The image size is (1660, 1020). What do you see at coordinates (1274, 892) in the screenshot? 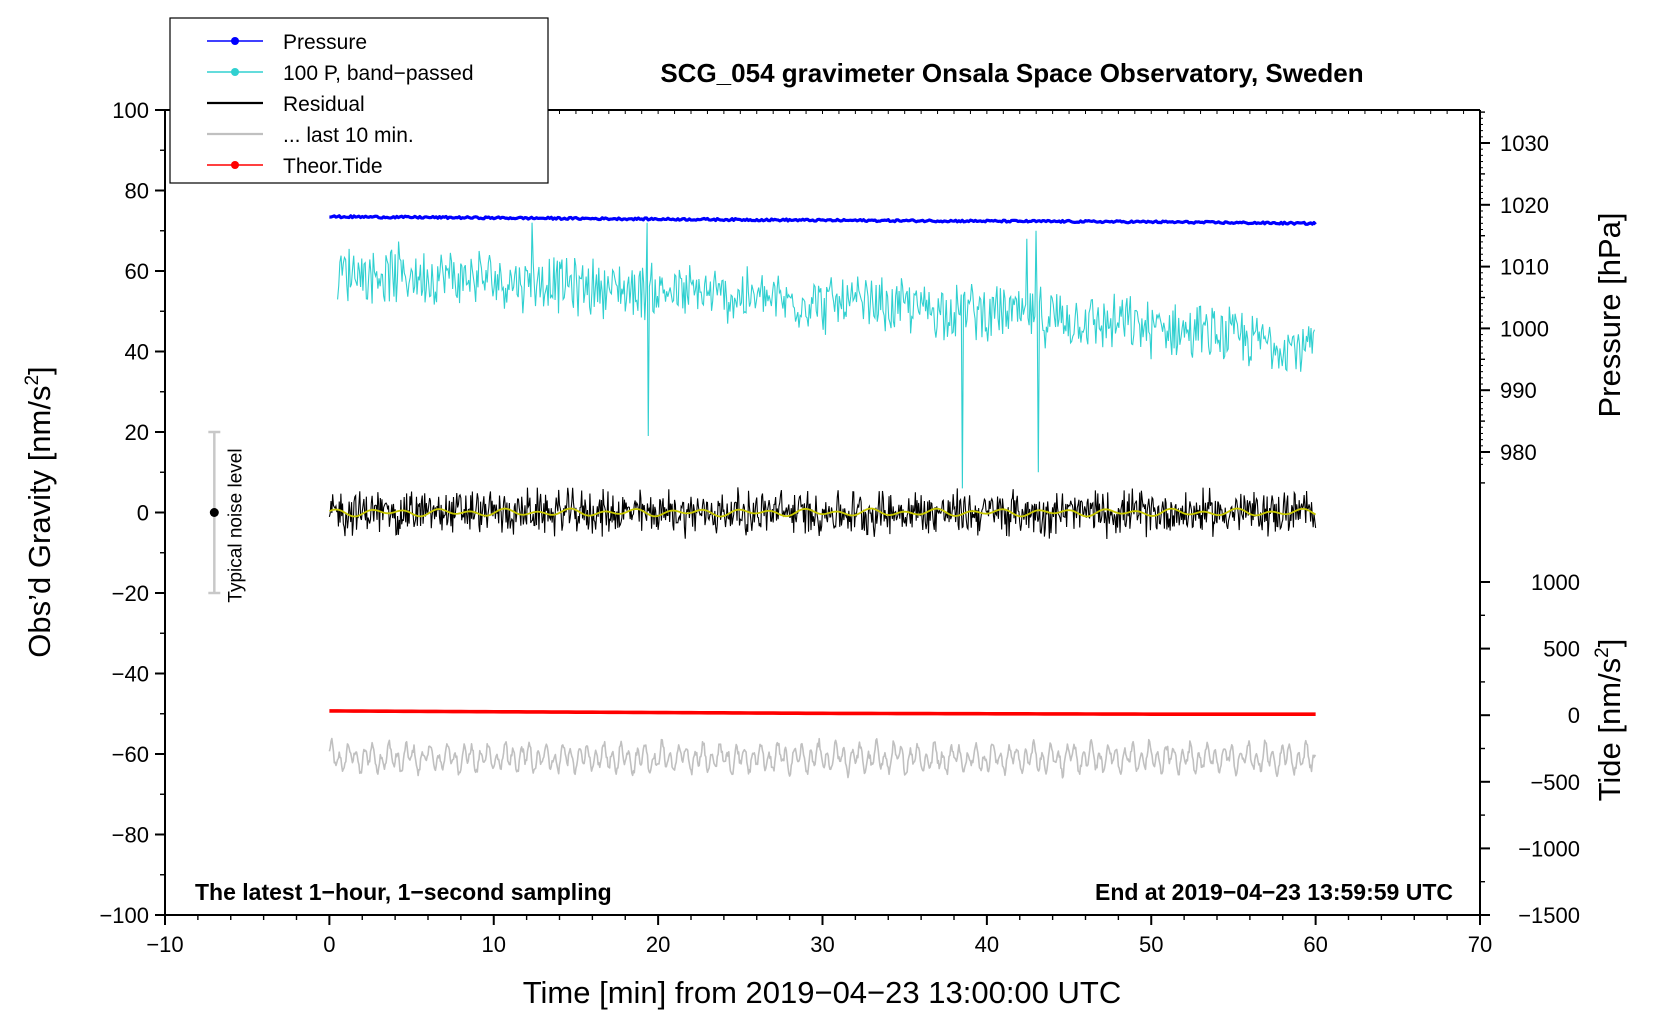
I see `annotation-right: End at 2019−04−23 13:59:59 UTC` at bounding box center [1274, 892].